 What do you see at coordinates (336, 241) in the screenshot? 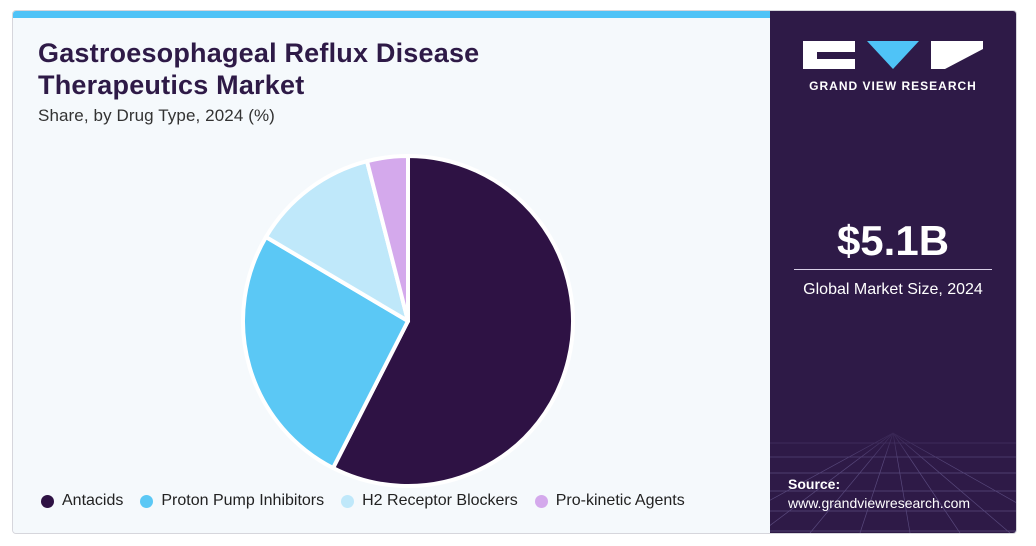
I see `pie-slice-h2-receptor-blockers` at bounding box center [336, 241].